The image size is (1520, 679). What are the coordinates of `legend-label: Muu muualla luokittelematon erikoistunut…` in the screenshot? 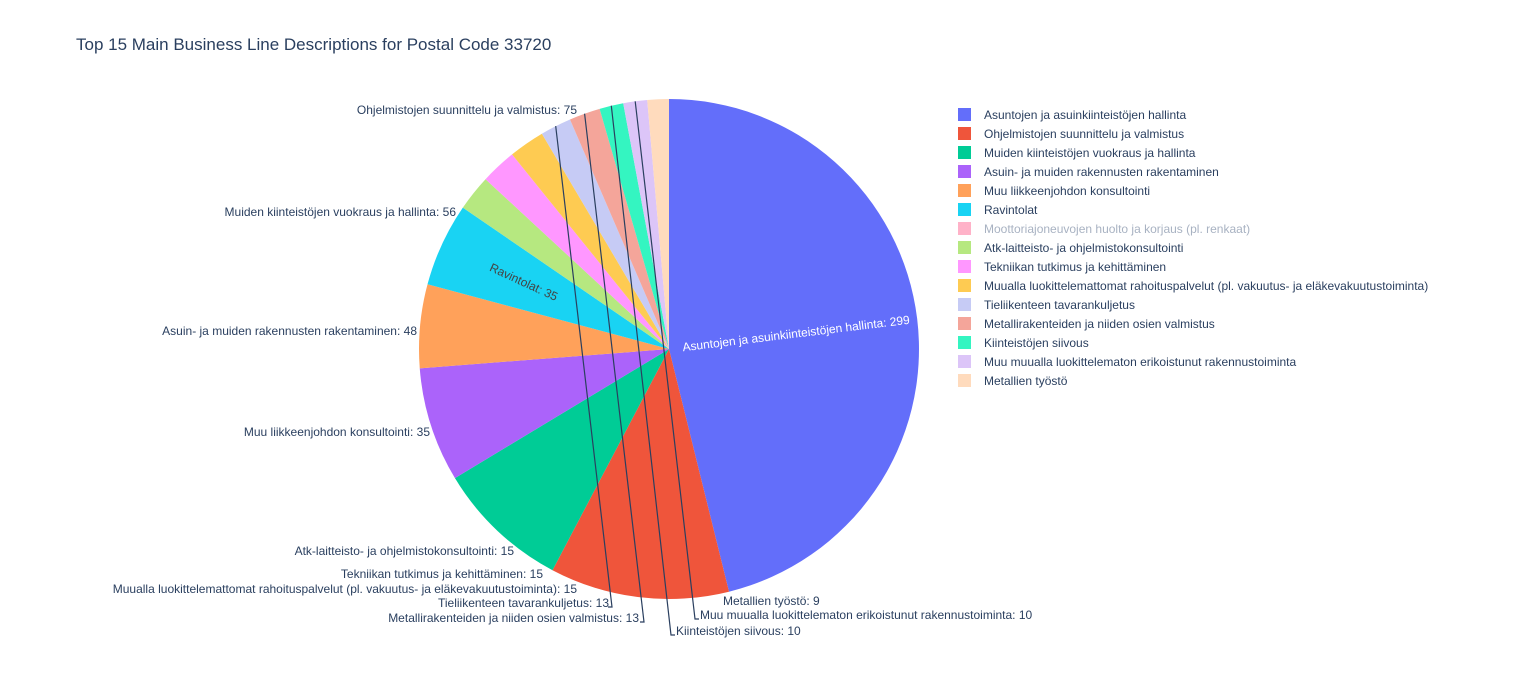 It's located at (1140, 361).